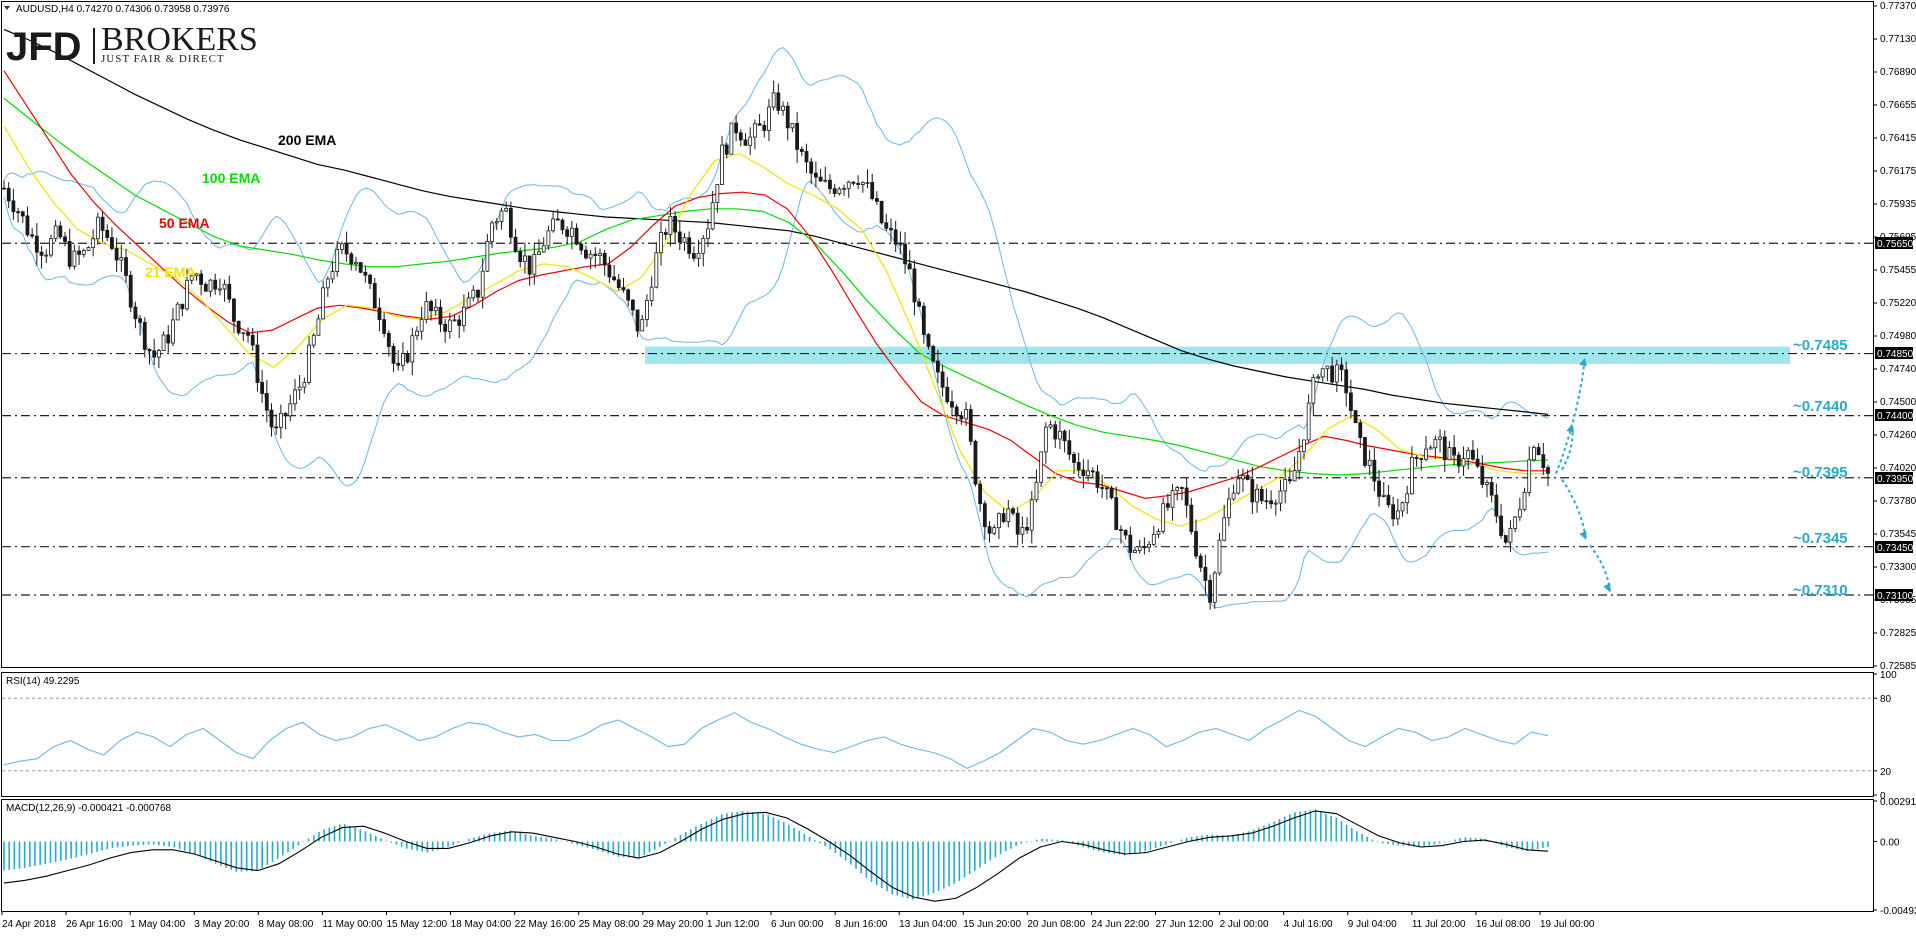  Describe the element at coordinates (481, 924) in the screenshot. I see `x-tick-label: 18 May 04:00` at that location.